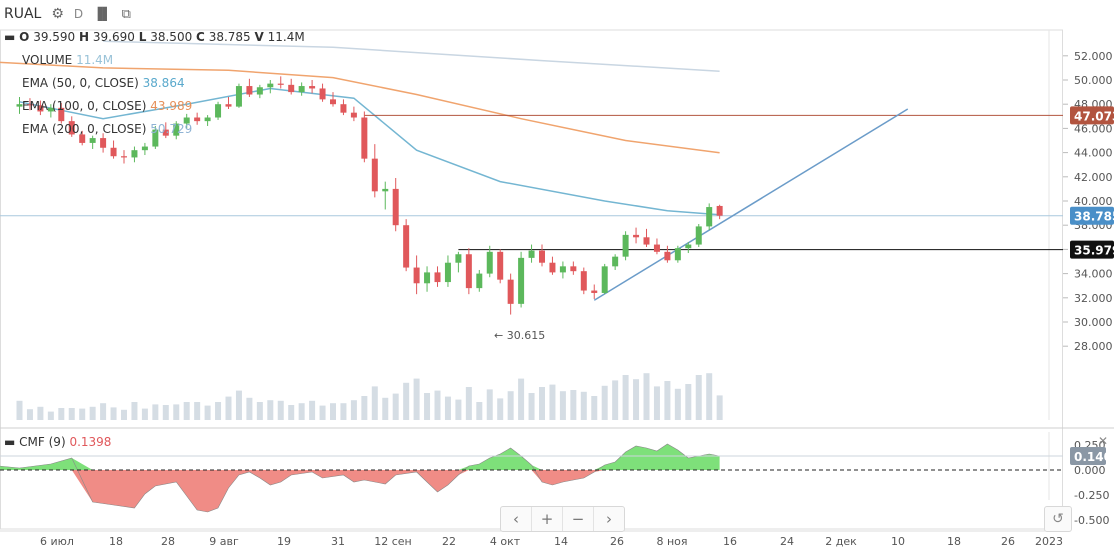 Image resolution: width=1114 pixels, height=552 pixels. Describe the element at coordinates (730, 541) in the screenshot. I see `date-tick-label: 16` at that location.